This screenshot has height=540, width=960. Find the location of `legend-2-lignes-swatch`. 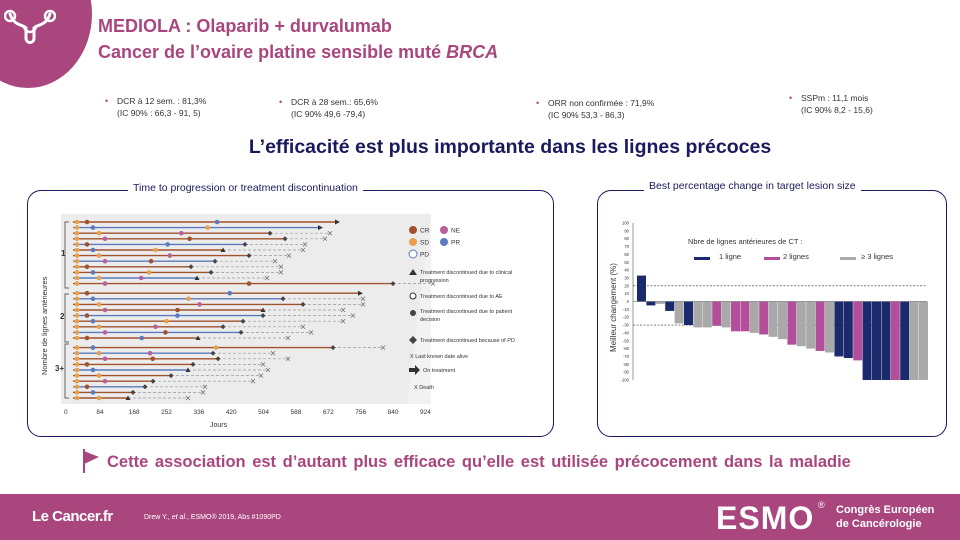

legend-2-lignes-swatch is located at coordinates (772, 258).